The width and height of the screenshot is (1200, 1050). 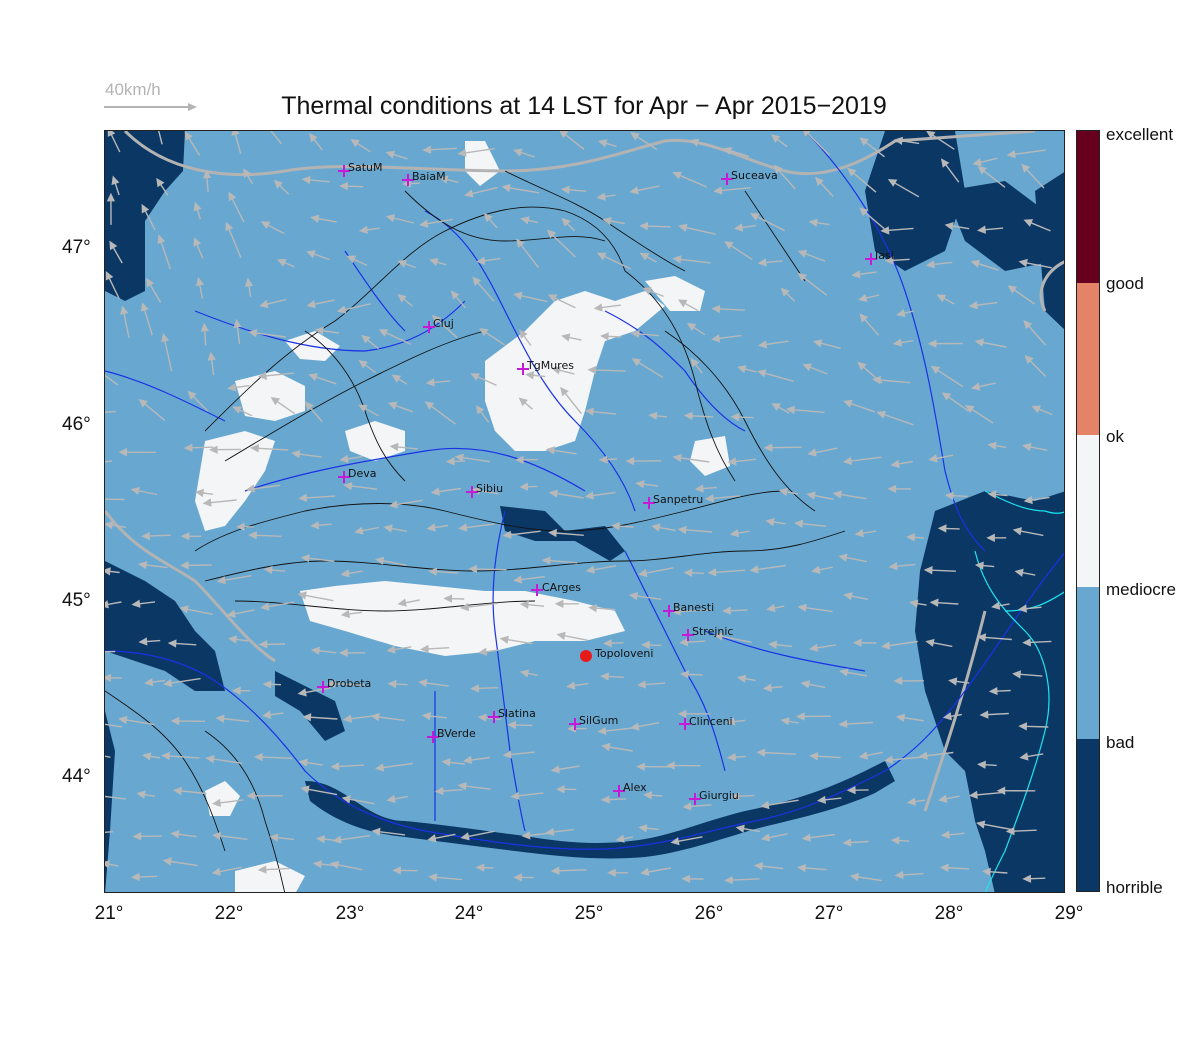 What do you see at coordinates (1088, 207) in the screenshot?
I see `legend-swatch-excellent` at bounding box center [1088, 207].